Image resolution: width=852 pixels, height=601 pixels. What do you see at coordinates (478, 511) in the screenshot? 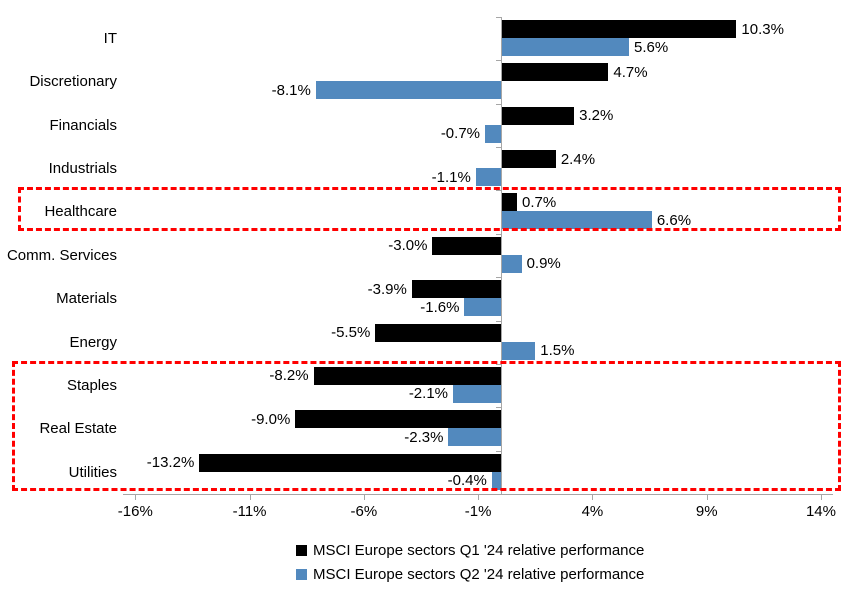
I see `x-axis-tick-label: -1%` at bounding box center [478, 511].